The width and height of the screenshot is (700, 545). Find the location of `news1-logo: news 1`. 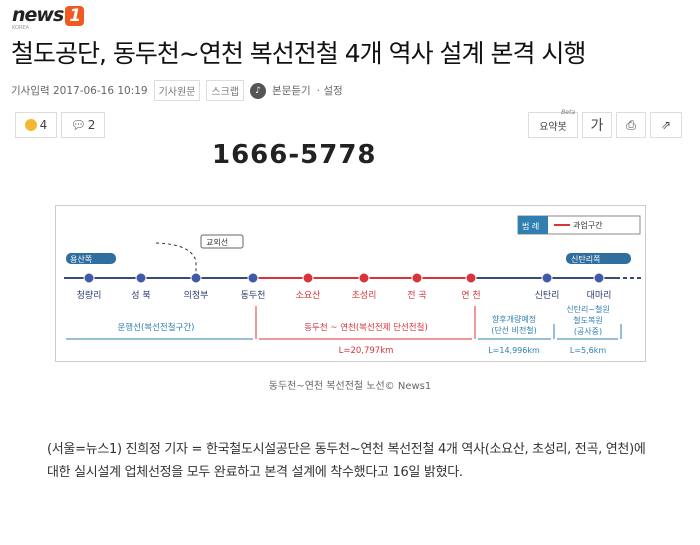

news1-logo: news 1 is located at coordinates (48, 15).